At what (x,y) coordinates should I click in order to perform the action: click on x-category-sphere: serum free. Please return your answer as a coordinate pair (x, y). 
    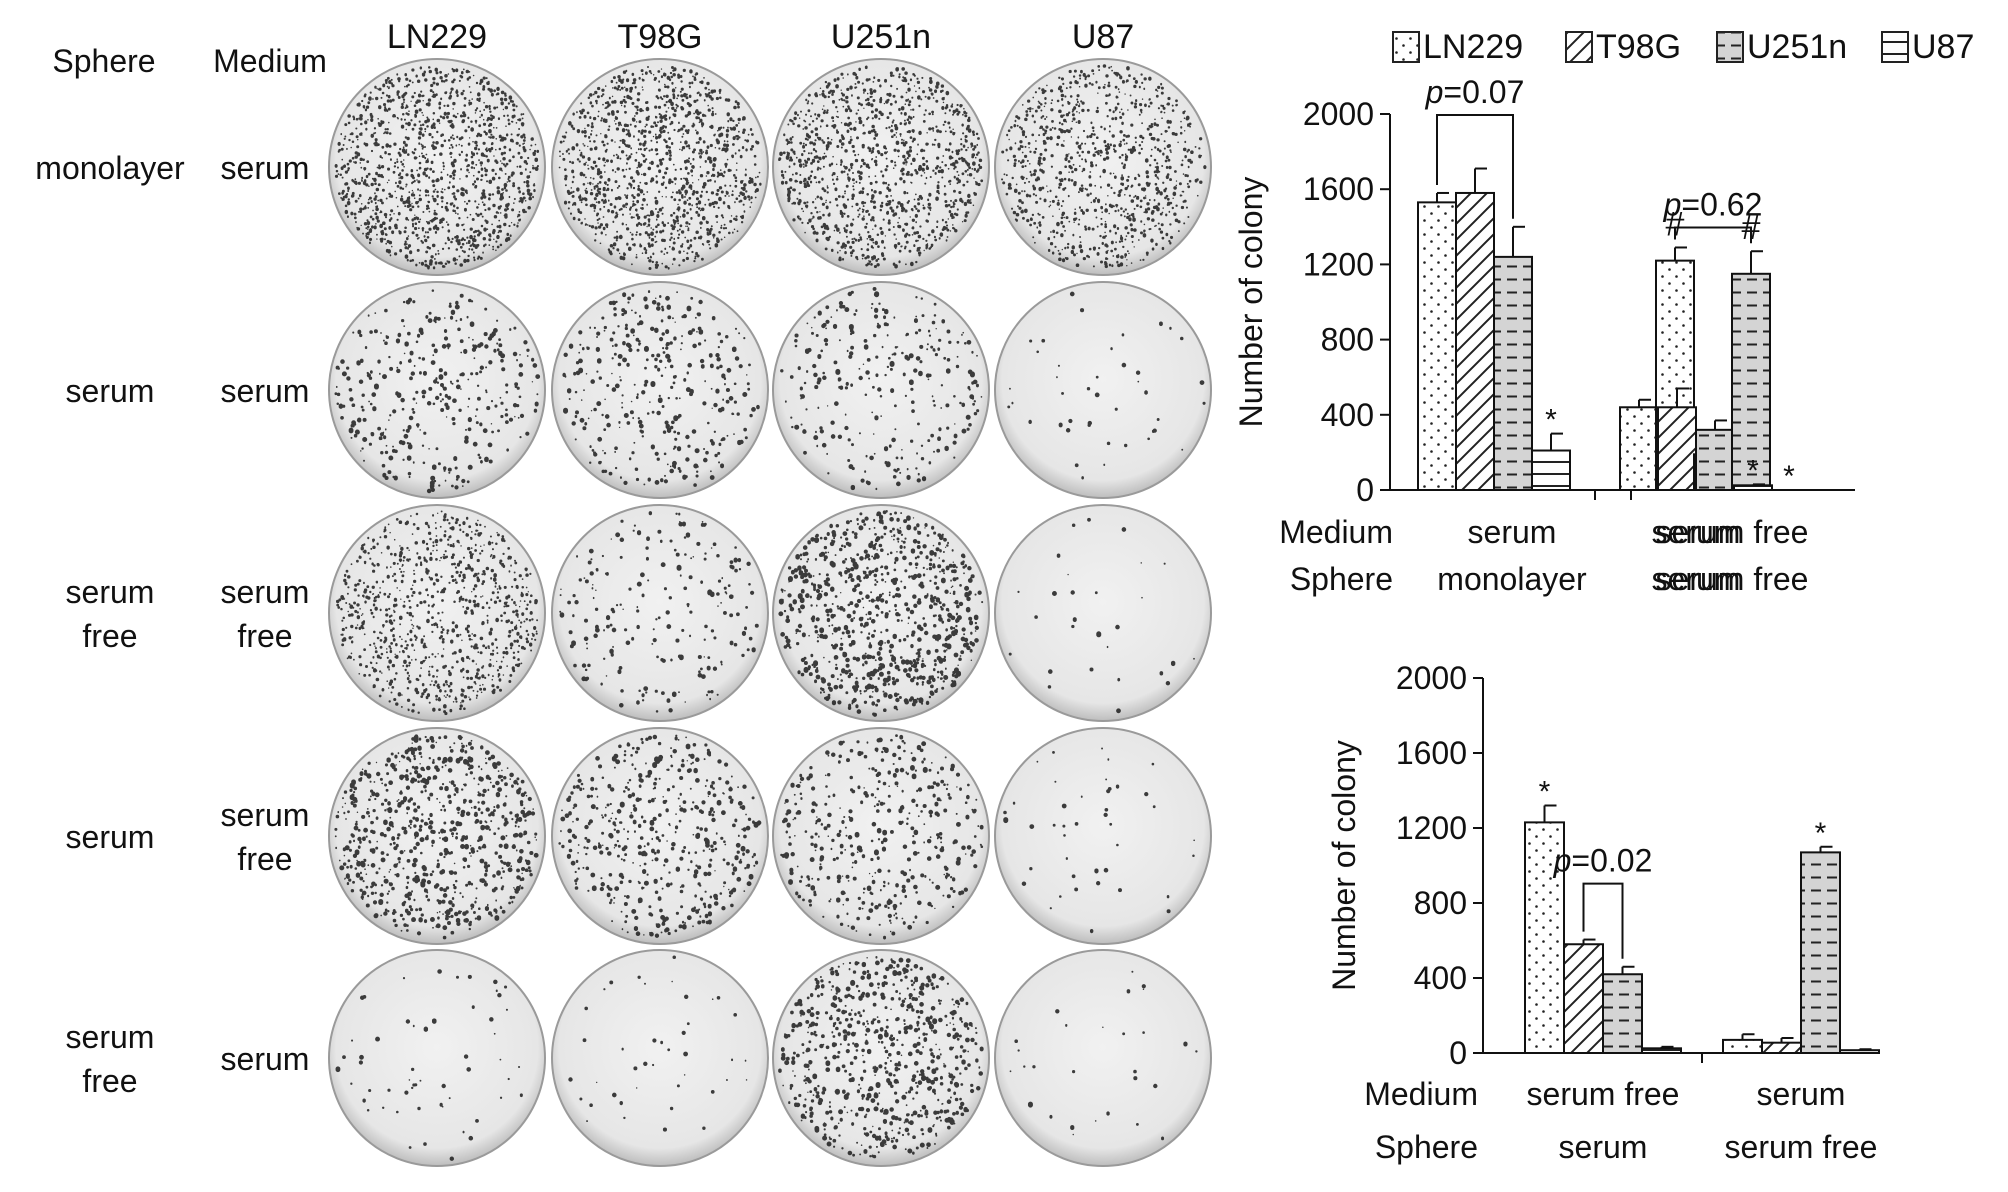
    Looking at the image, I should click on (1732, 579).